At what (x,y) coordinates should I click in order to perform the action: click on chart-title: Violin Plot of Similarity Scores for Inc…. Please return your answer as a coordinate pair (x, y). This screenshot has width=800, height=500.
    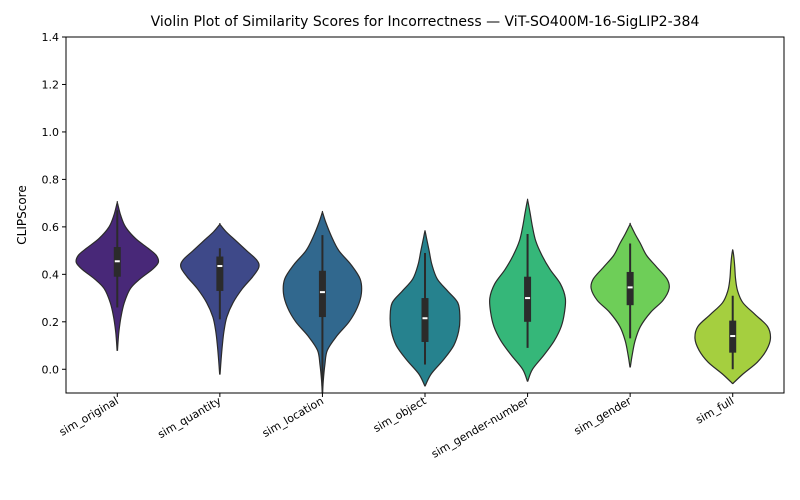
    Looking at the image, I should click on (425, 22).